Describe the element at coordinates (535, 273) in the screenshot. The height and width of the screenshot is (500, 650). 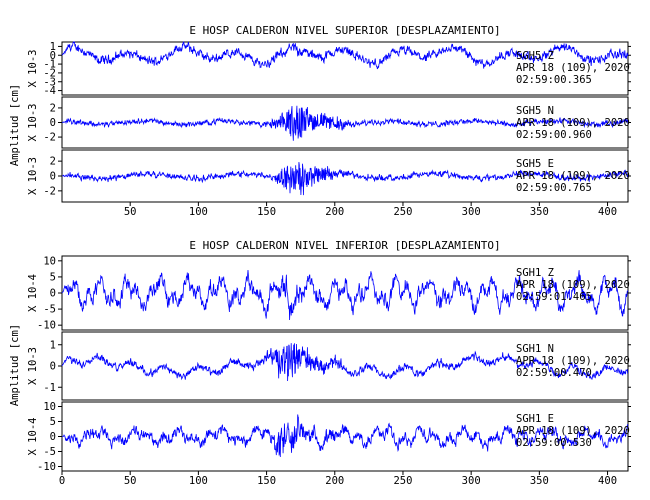
I see `station-annotation: SGH1 Z` at that location.